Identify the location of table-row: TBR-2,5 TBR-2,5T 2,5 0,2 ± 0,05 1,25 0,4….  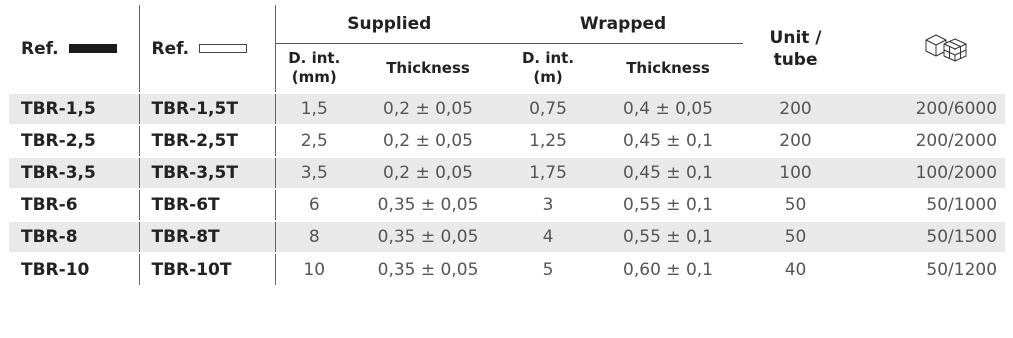
(507, 140).